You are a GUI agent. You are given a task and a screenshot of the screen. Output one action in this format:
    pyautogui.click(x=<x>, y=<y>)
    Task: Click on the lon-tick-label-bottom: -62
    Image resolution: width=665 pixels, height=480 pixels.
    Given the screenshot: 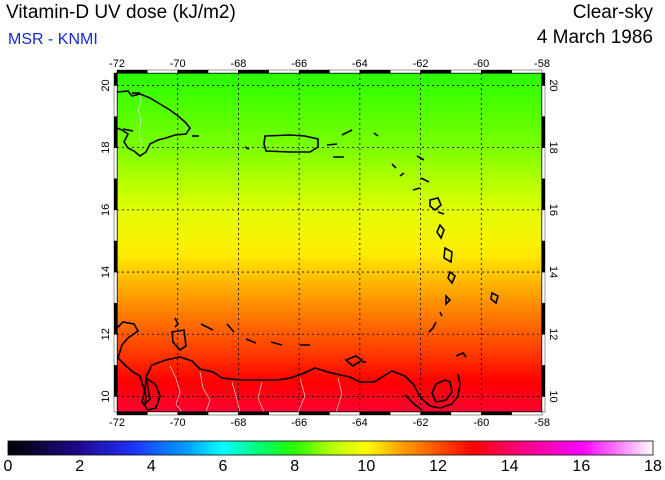 What is the action you would take?
    pyautogui.click(x=421, y=423)
    